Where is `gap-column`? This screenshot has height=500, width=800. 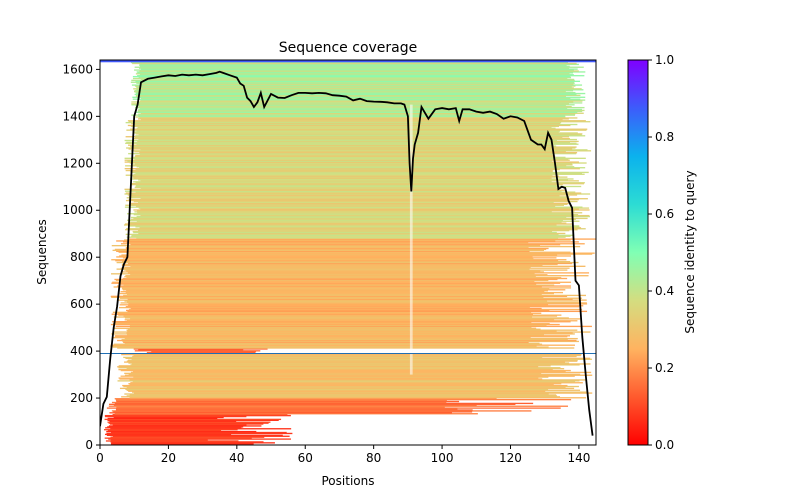
gap-column is located at coordinates (411, 239).